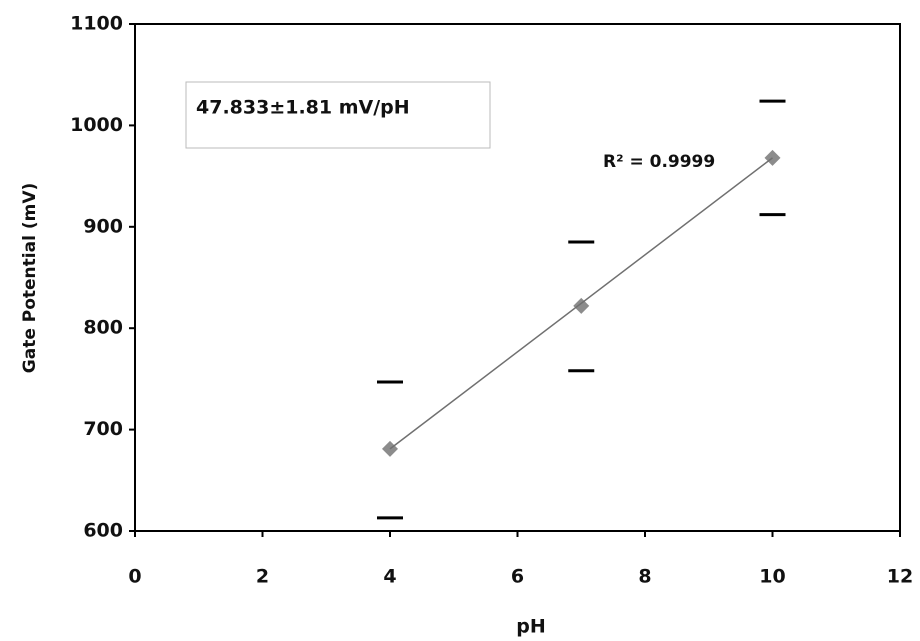 The height and width of the screenshot is (641, 920). I want to click on y-tick-label: 600, so click(103, 531).